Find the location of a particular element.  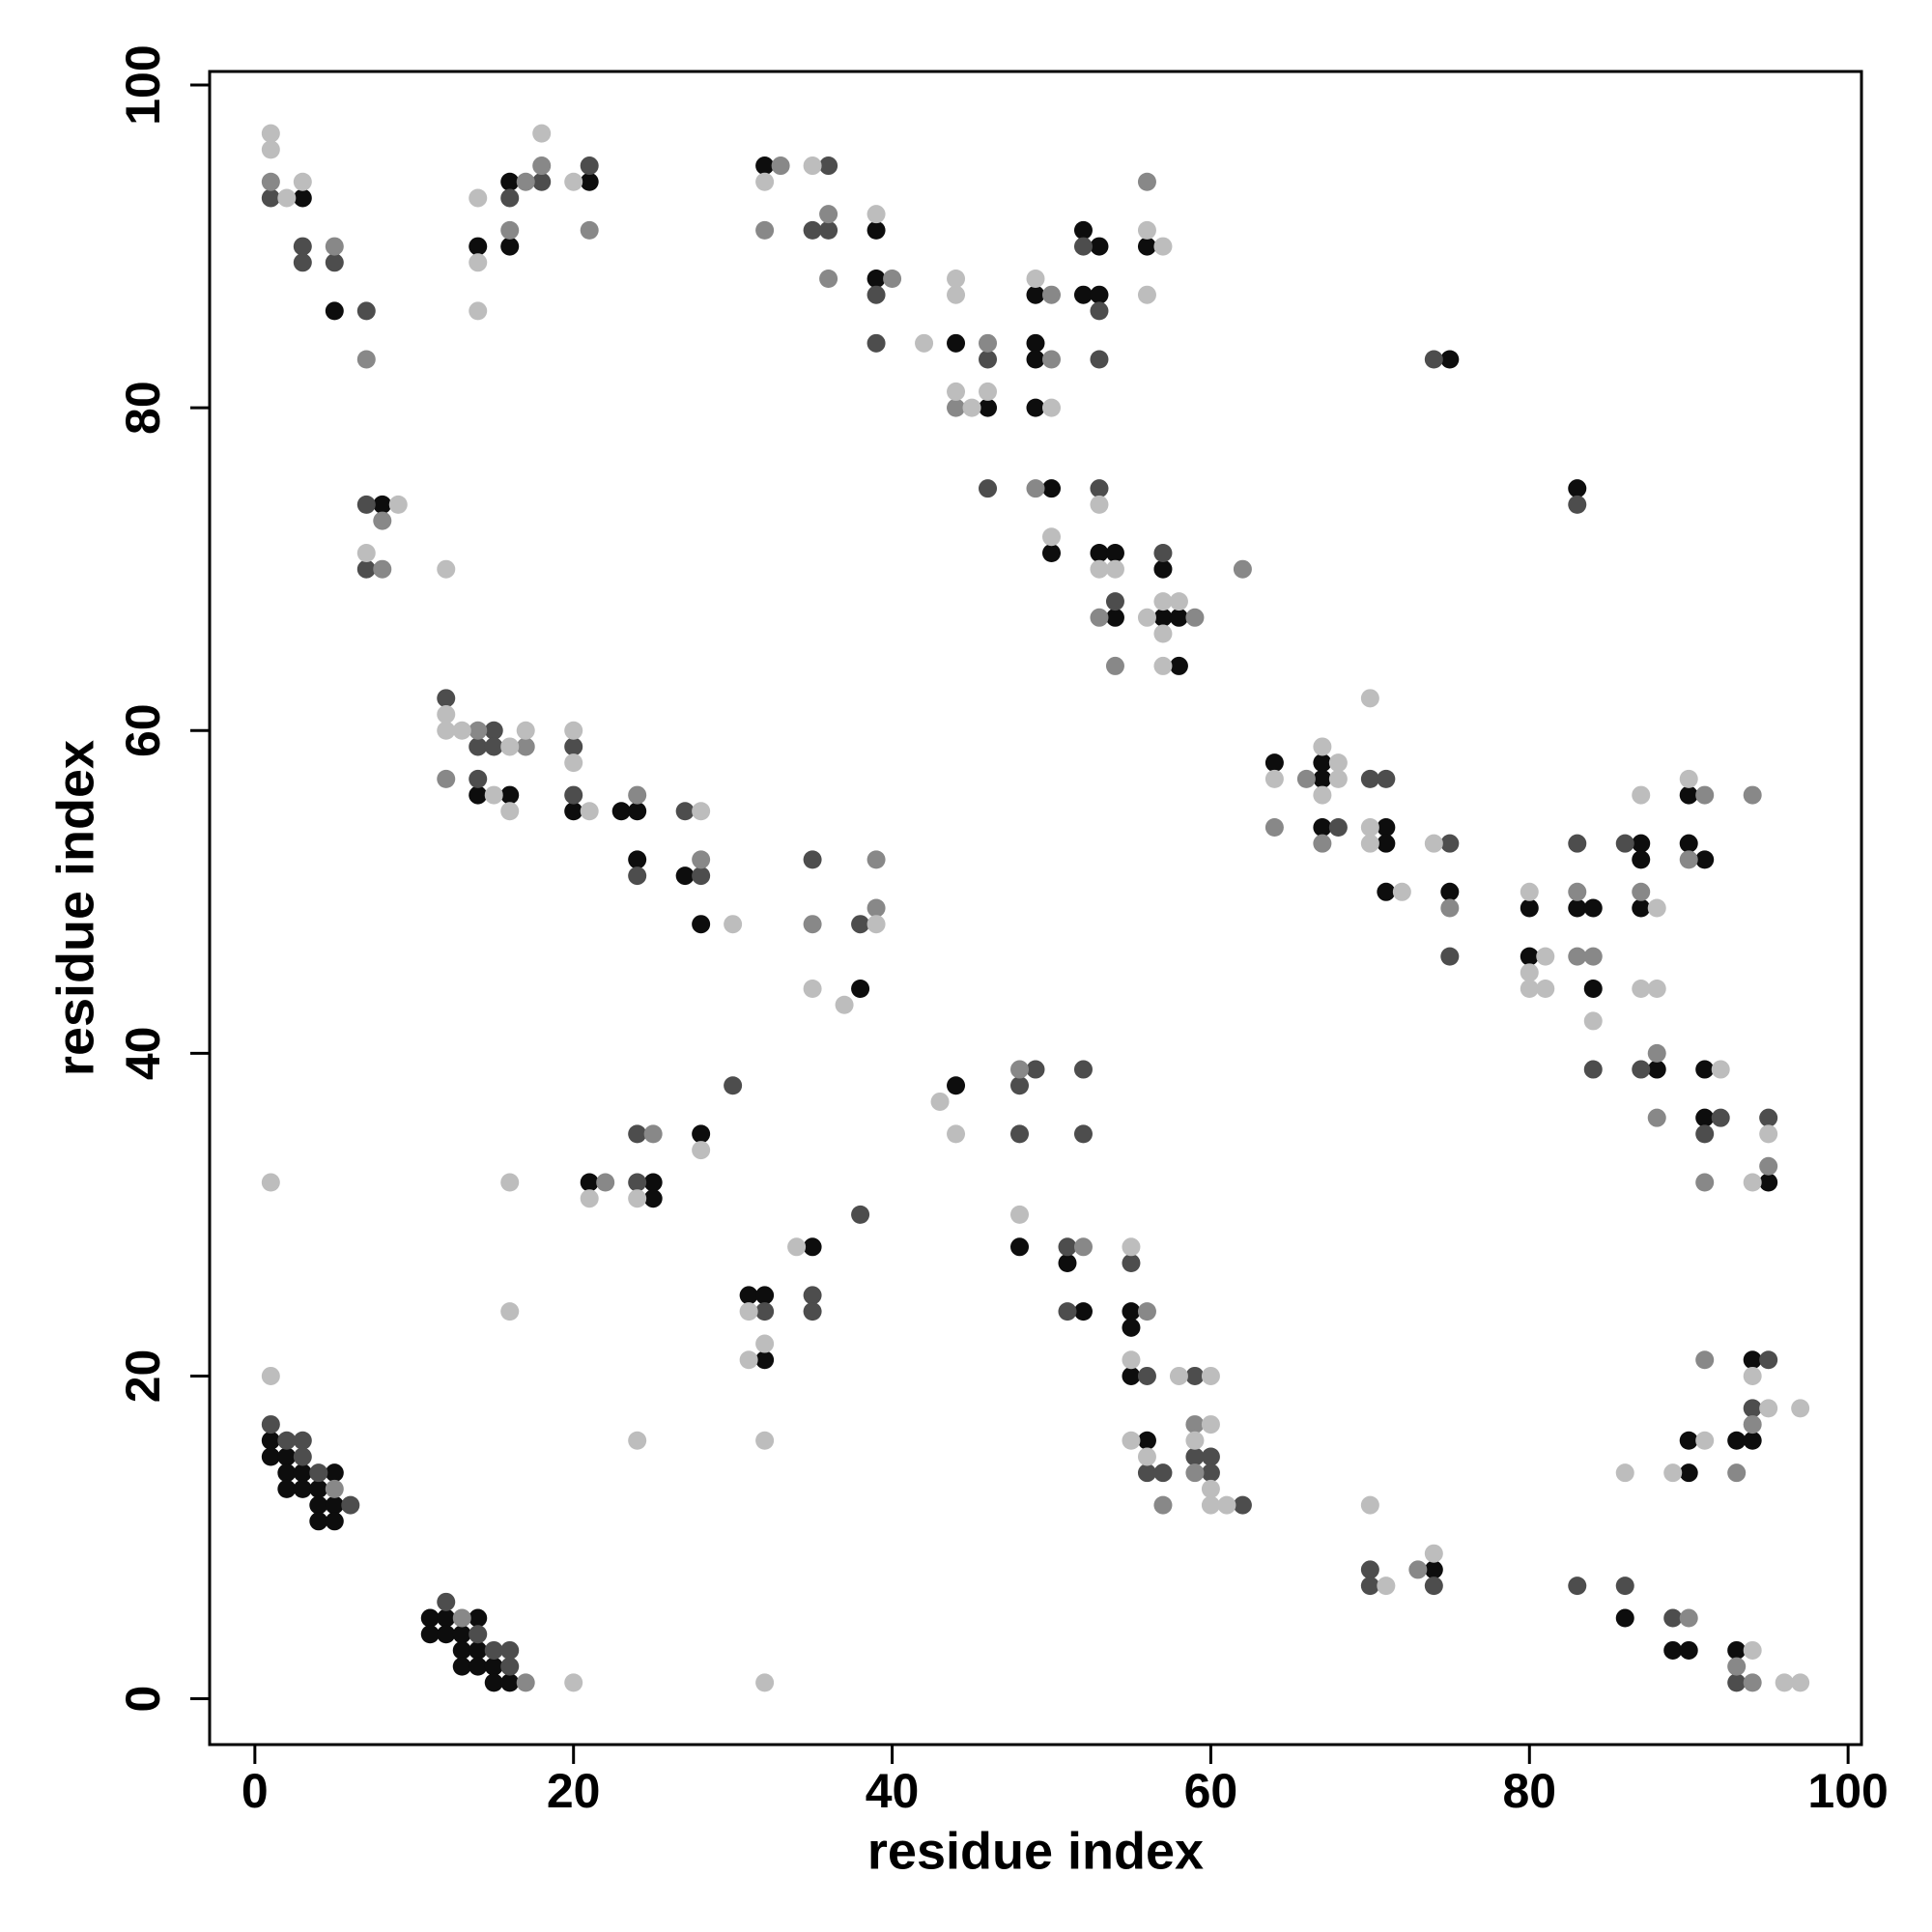

x-axis-label: residue index is located at coordinates (1035, 1851).